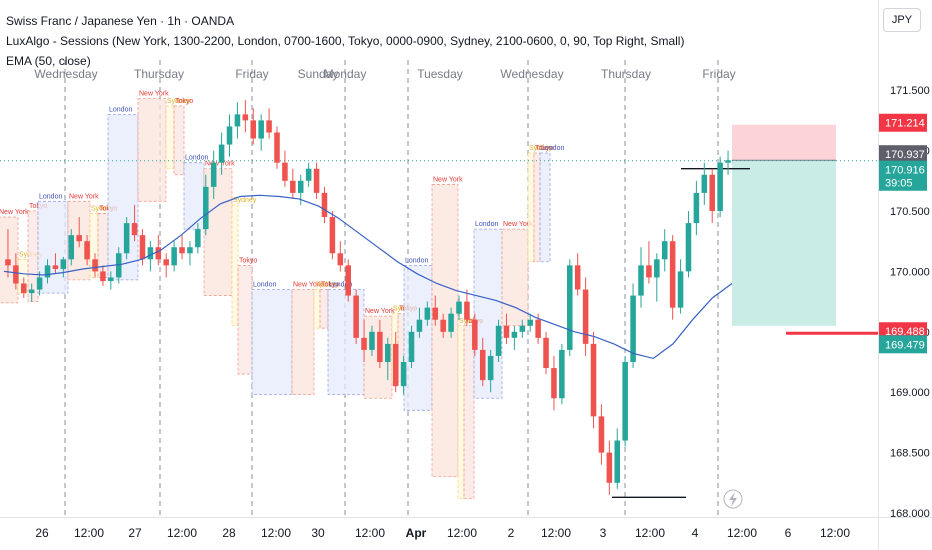  What do you see at coordinates (65, 74) in the screenshot?
I see `day-label: Wednesday` at bounding box center [65, 74].